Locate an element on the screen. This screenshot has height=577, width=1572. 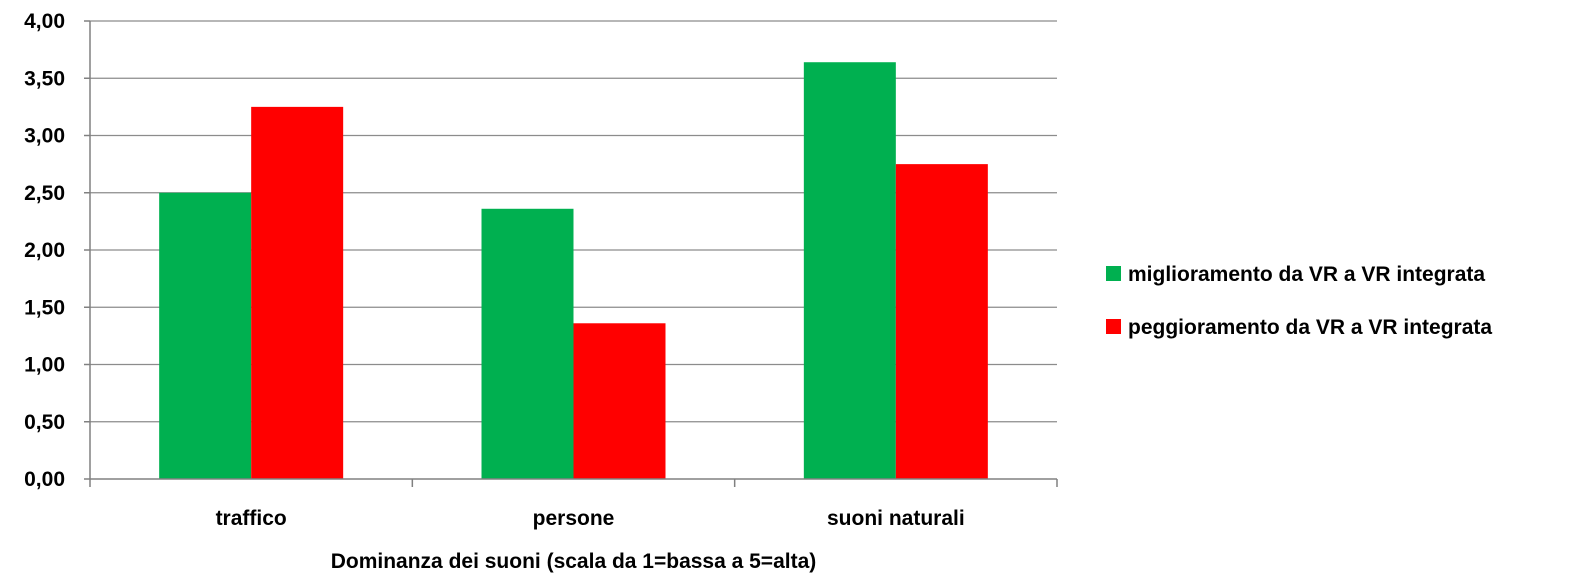
x-tick-labels: traffico persone suoni naturali is located at coordinates (573, 504).